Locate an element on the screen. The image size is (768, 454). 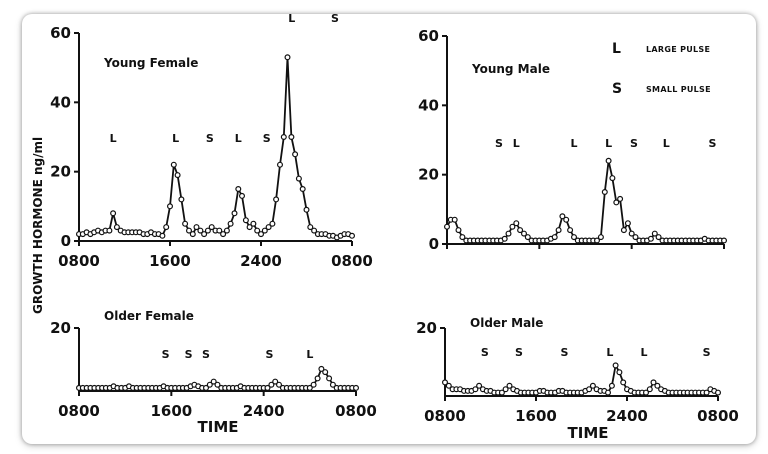
panel-2-title: Young Male is located at coordinates (510, 69).